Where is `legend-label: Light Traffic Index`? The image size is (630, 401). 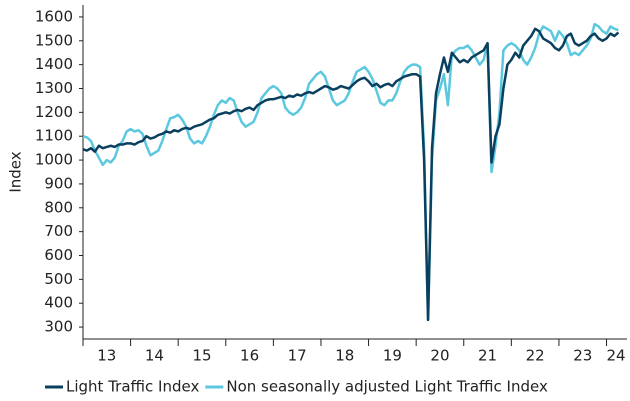 legend-label: Light Traffic Index is located at coordinates (132, 387).